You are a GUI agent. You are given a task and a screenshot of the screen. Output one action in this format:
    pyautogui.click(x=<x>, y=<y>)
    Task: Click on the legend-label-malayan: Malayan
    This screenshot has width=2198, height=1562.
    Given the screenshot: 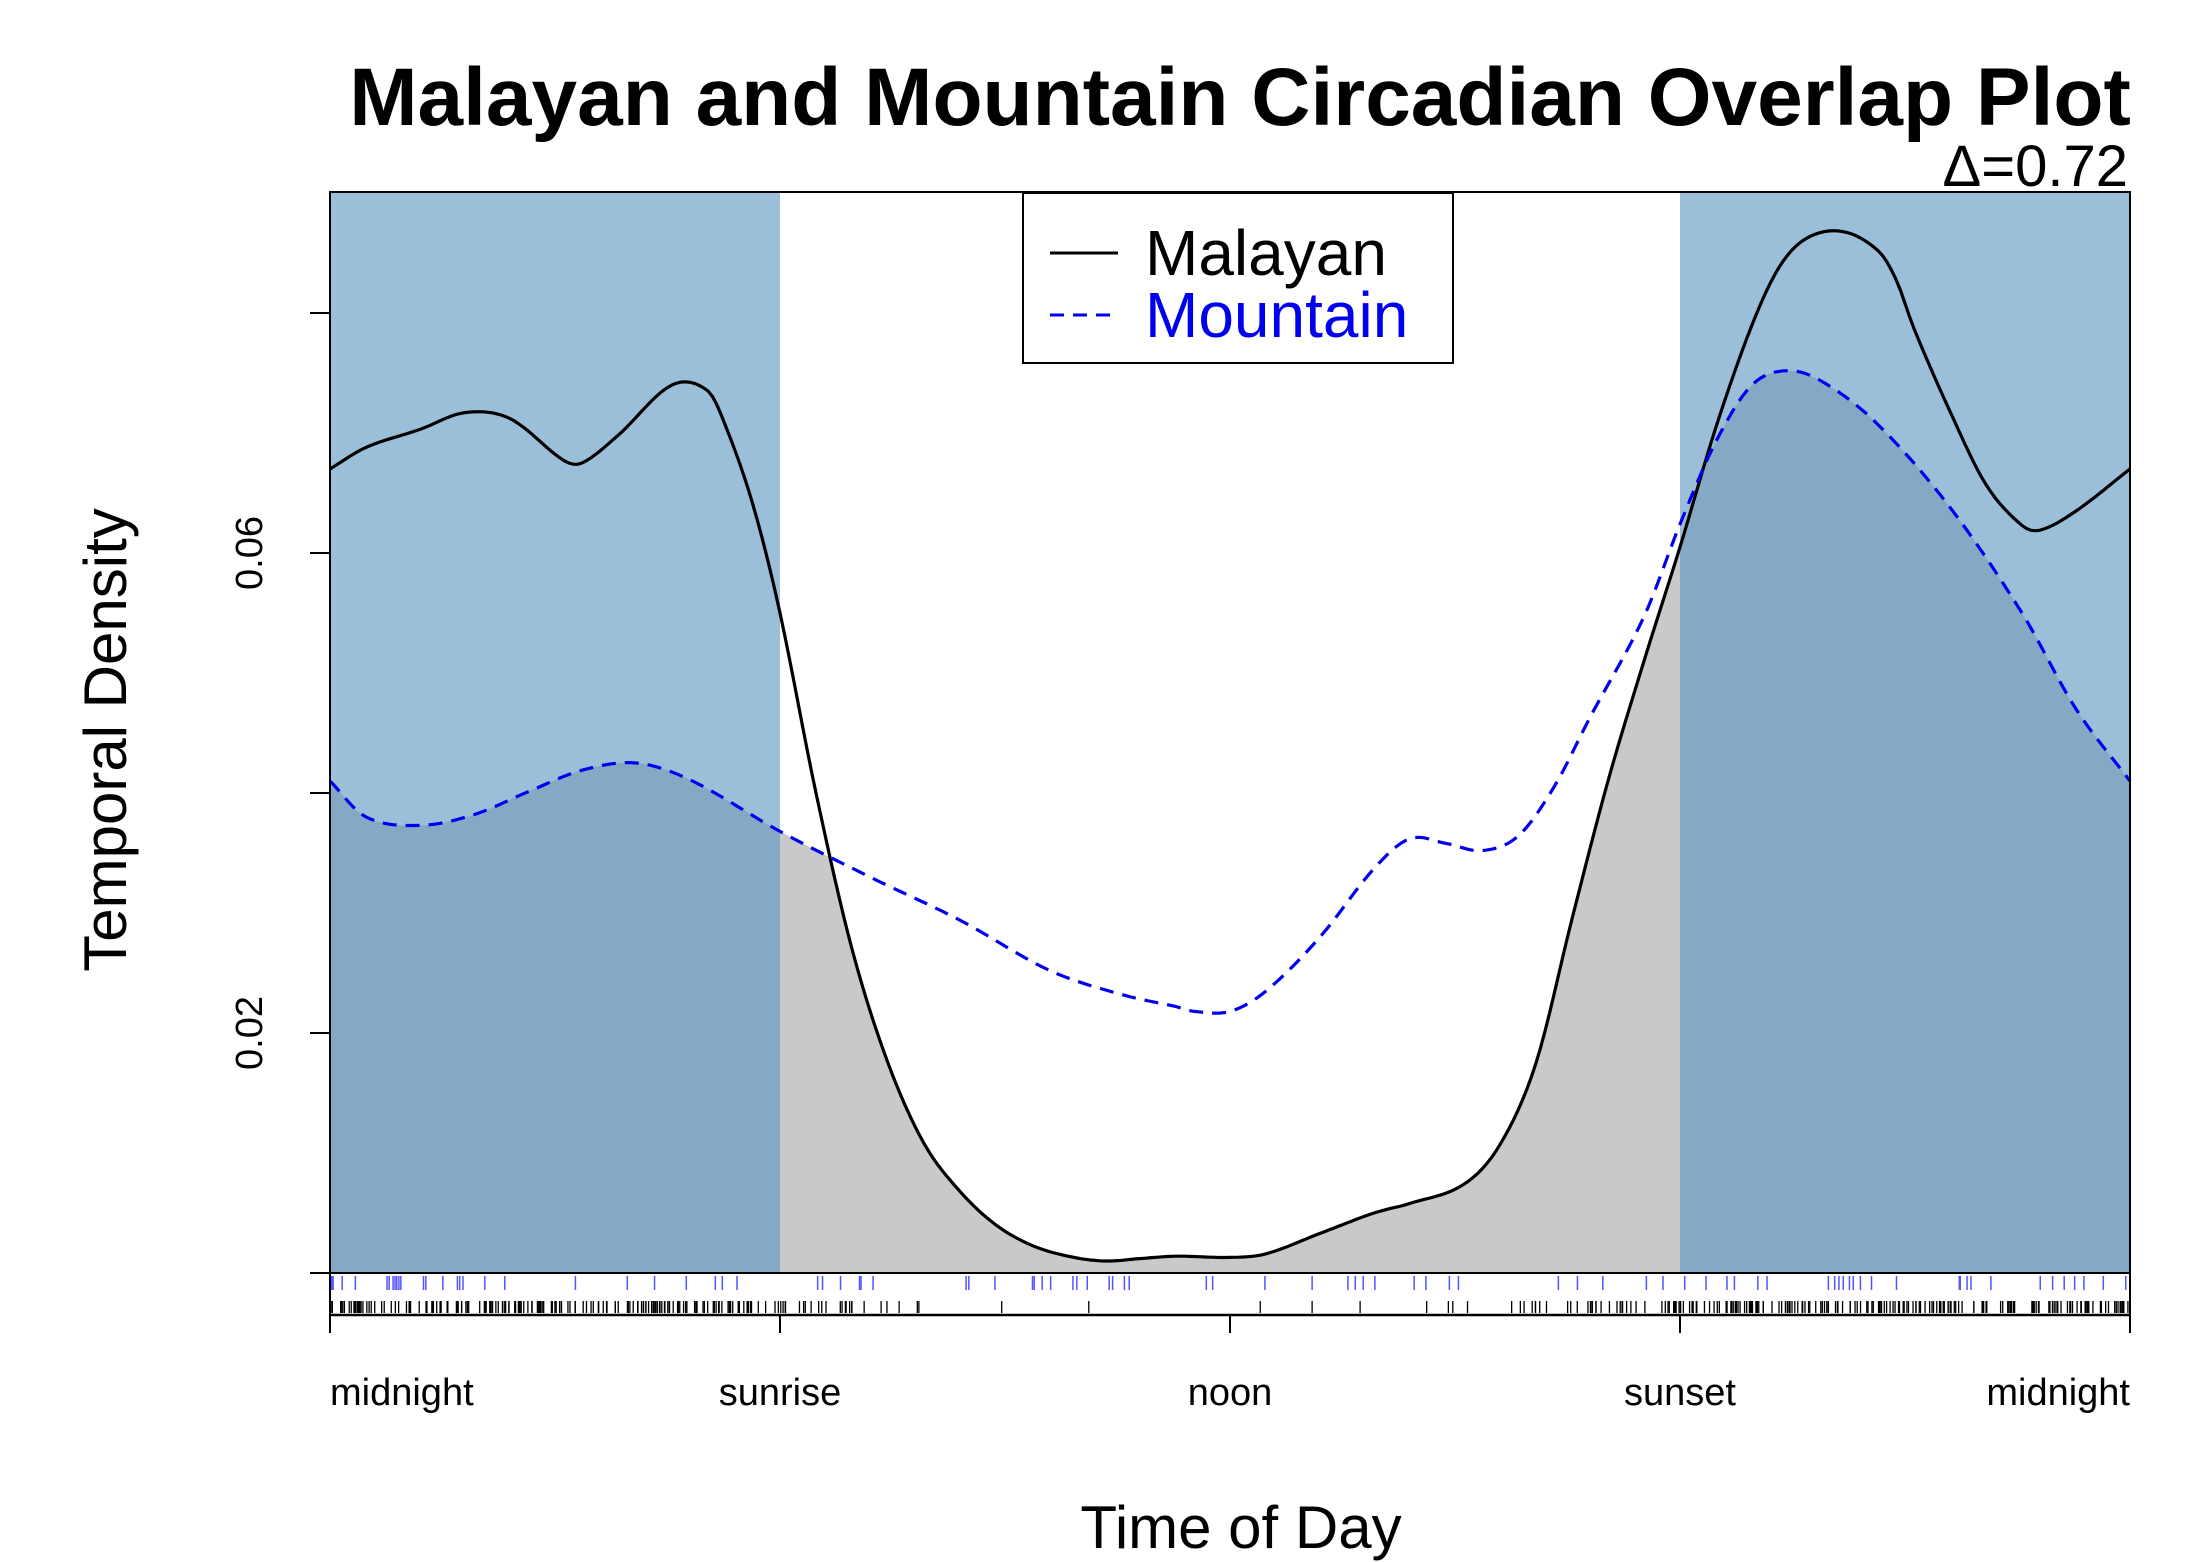 What is the action you would take?
    pyautogui.click(x=1266, y=253)
    